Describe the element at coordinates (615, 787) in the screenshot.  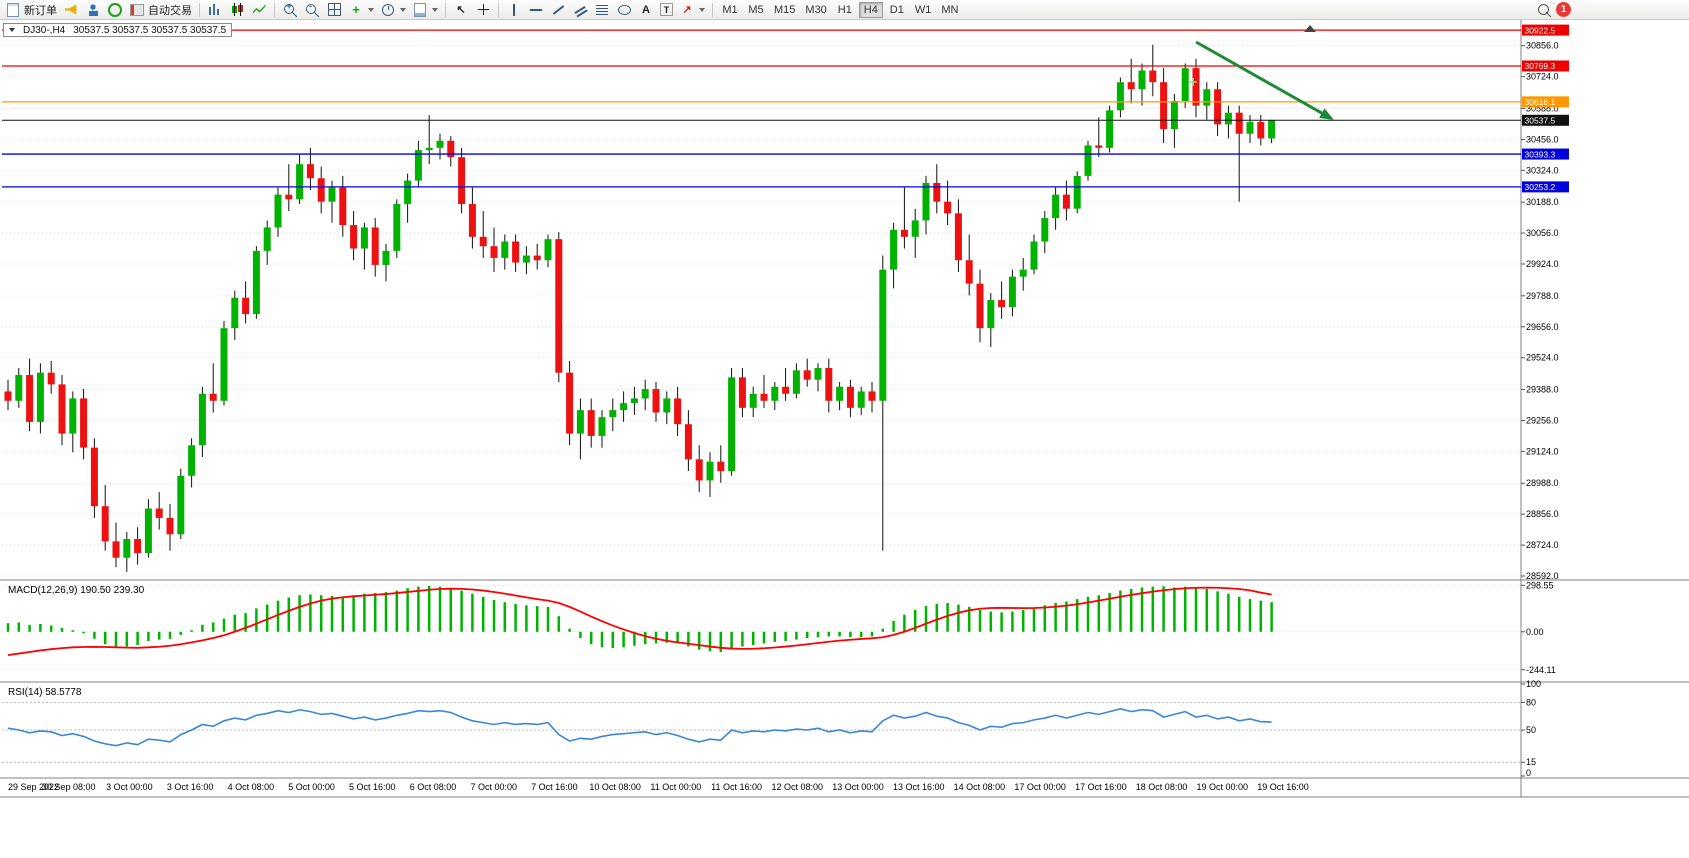
I see `svg-text: 10 Oct 08:00` at that location.